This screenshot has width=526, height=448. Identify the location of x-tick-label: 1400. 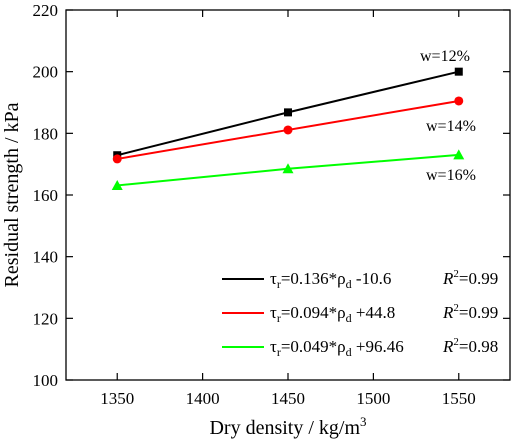
(203, 398).